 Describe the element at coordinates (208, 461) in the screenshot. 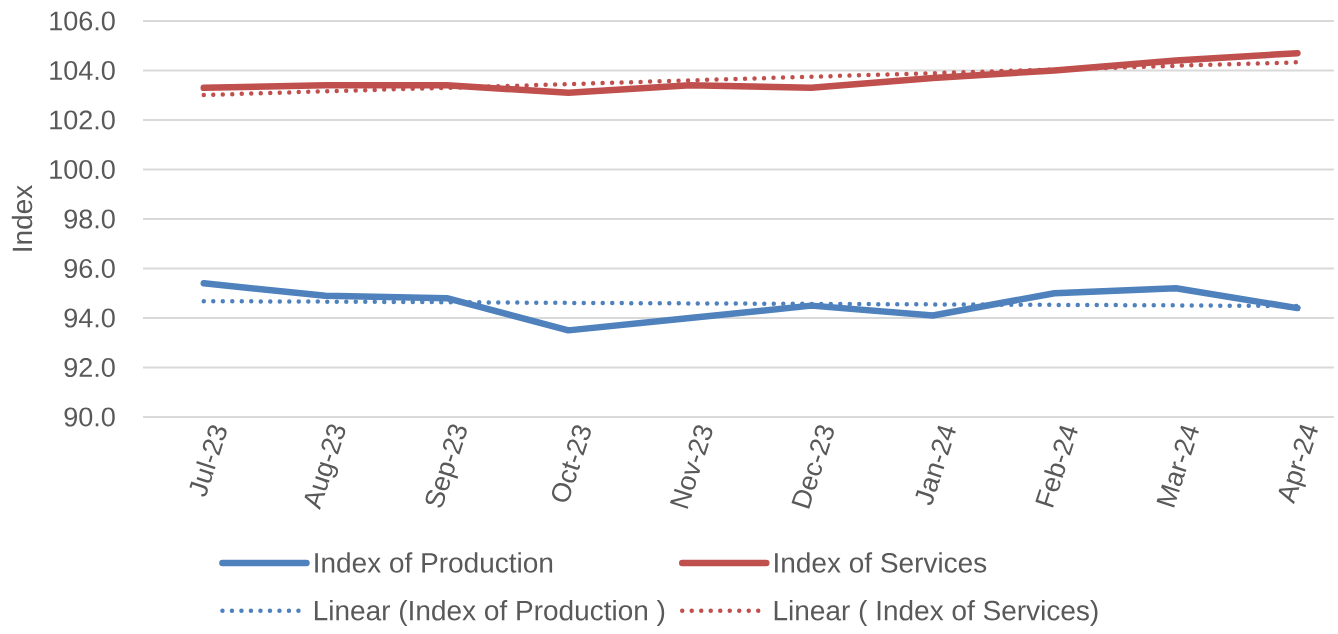

I see `x-tick-label: Jul-23` at that location.